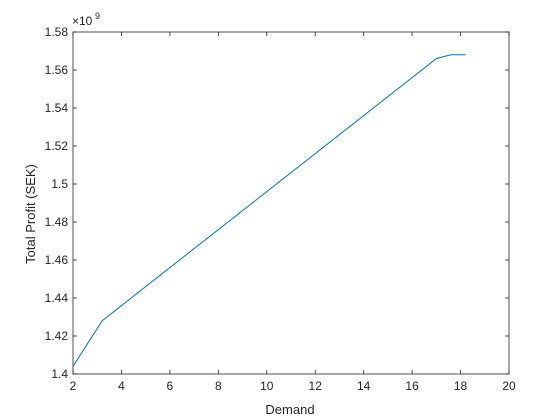  Describe the element at coordinates (121, 386) in the screenshot. I see `x-tick-label: 4` at that location.